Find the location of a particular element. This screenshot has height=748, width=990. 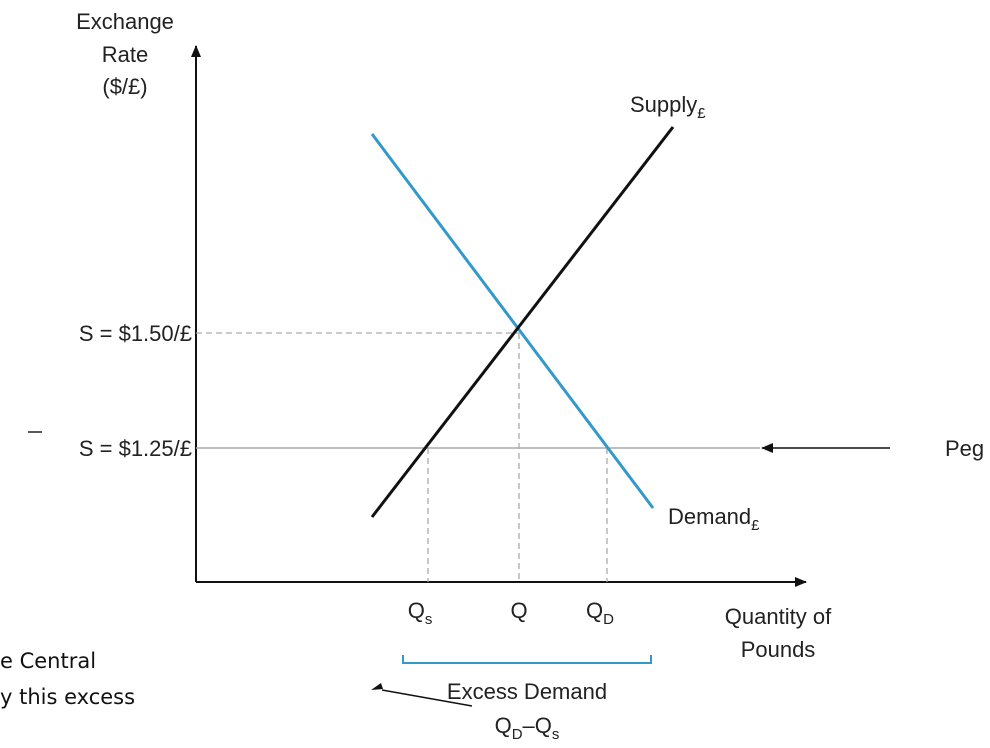

y-label: Exchange is located at coordinates (125, 21).